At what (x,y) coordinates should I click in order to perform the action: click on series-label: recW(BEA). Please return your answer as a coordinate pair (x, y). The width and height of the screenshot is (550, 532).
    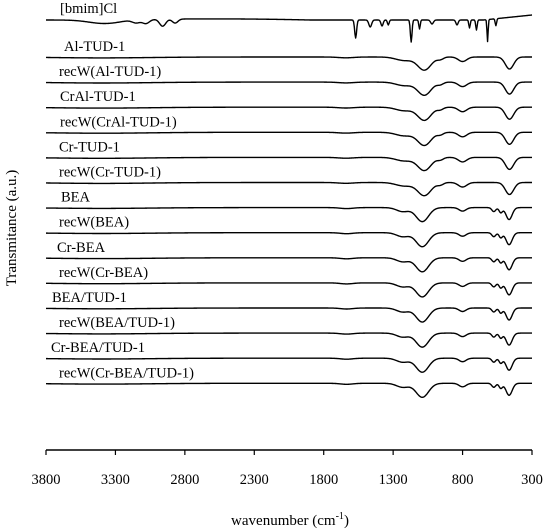
    Looking at the image, I should click on (94, 223).